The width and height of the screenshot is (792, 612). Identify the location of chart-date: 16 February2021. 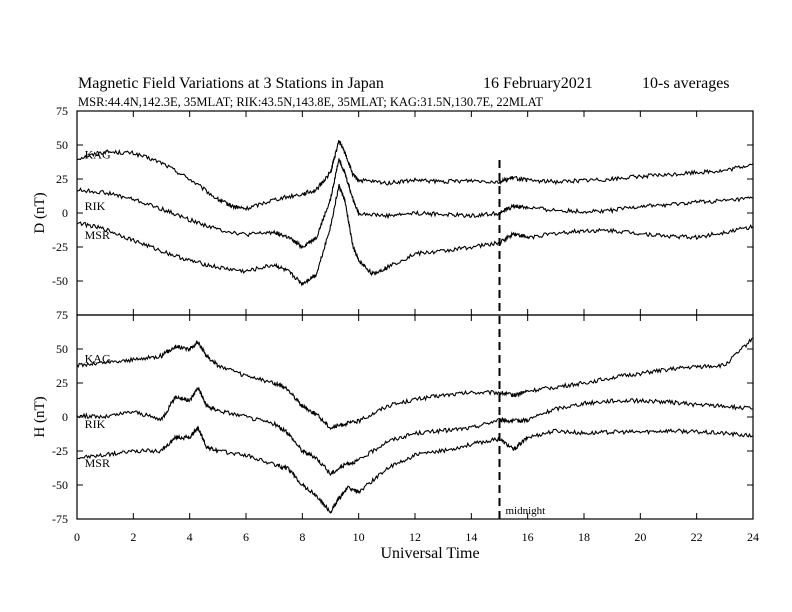
(538, 83).